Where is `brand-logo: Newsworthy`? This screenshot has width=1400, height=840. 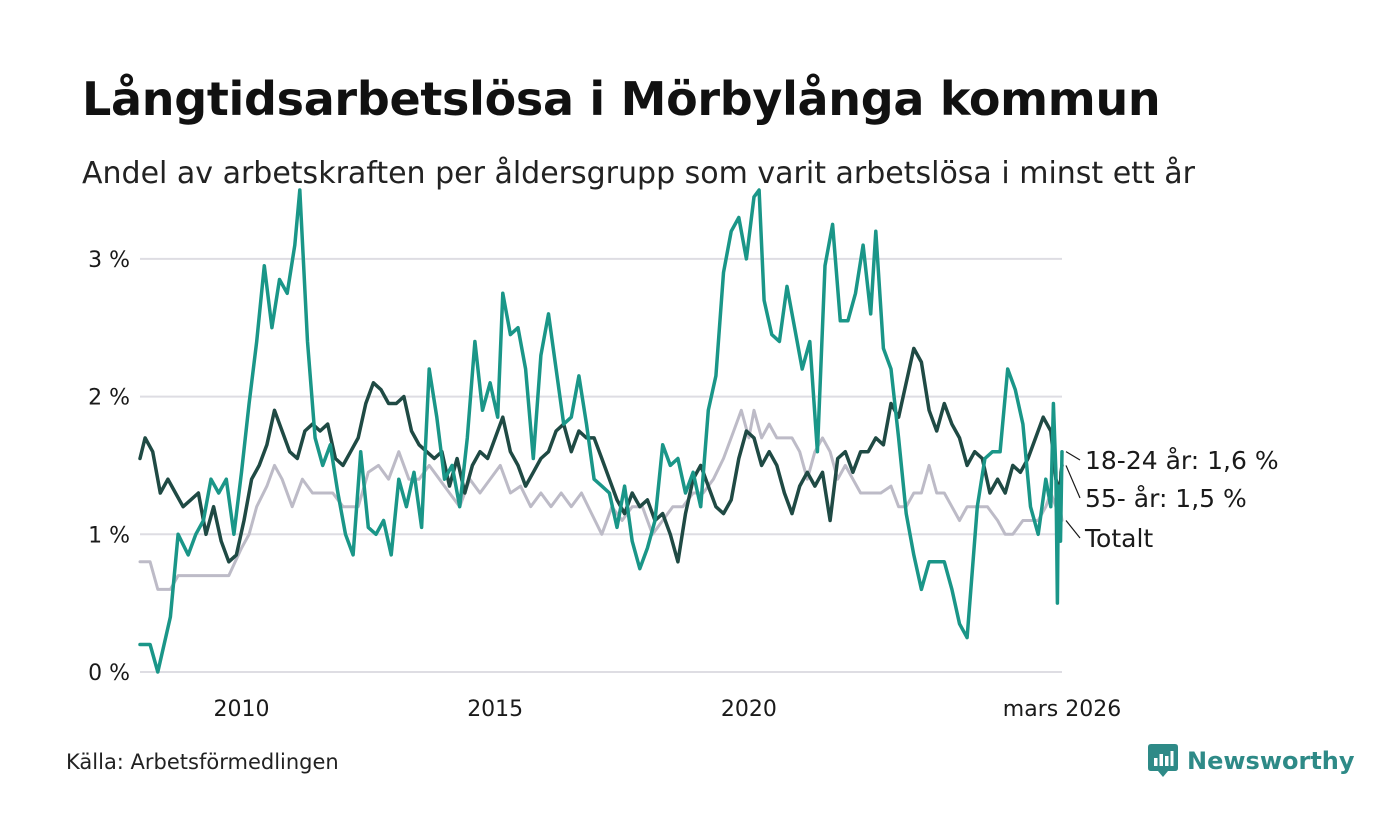 brand-logo: Newsworthy is located at coordinates (1251, 761).